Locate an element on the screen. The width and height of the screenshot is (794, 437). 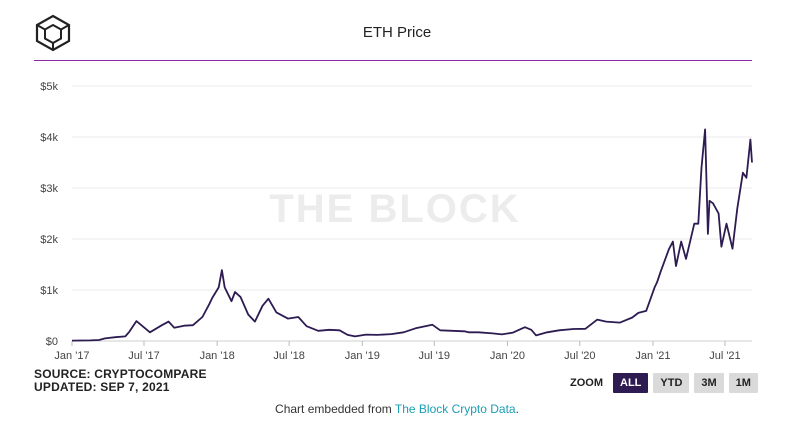
x-tick-label: Jan '20 is located at coordinates (507, 356).